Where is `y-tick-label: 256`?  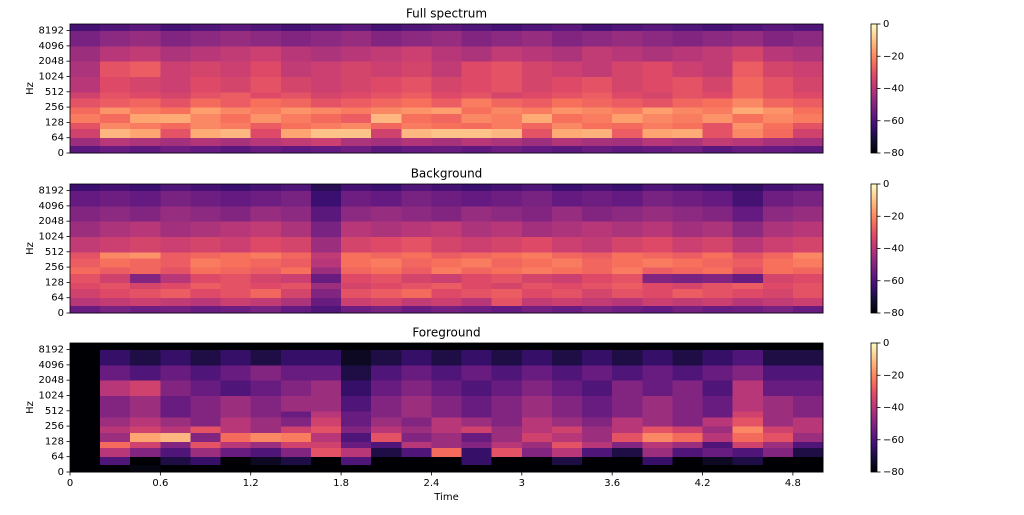 y-tick-label: 256 is located at coordinates (54, 426).